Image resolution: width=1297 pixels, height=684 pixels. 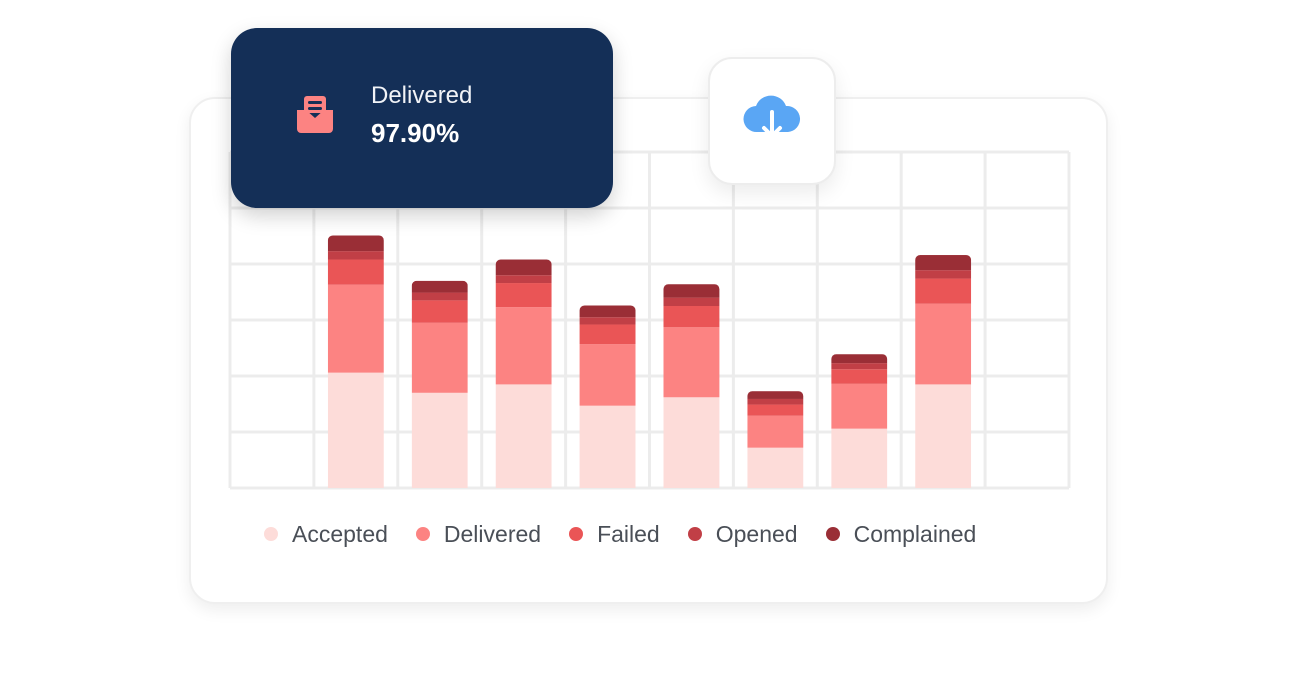 I want to click on legend-item-failed: Failed, so click(x=614, y=534).